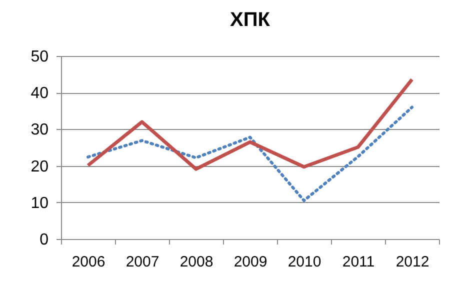 Image resolution: width=472 pixels, height=295 pixels. I want to click on y-tick-label: 50, so click(39, 57).